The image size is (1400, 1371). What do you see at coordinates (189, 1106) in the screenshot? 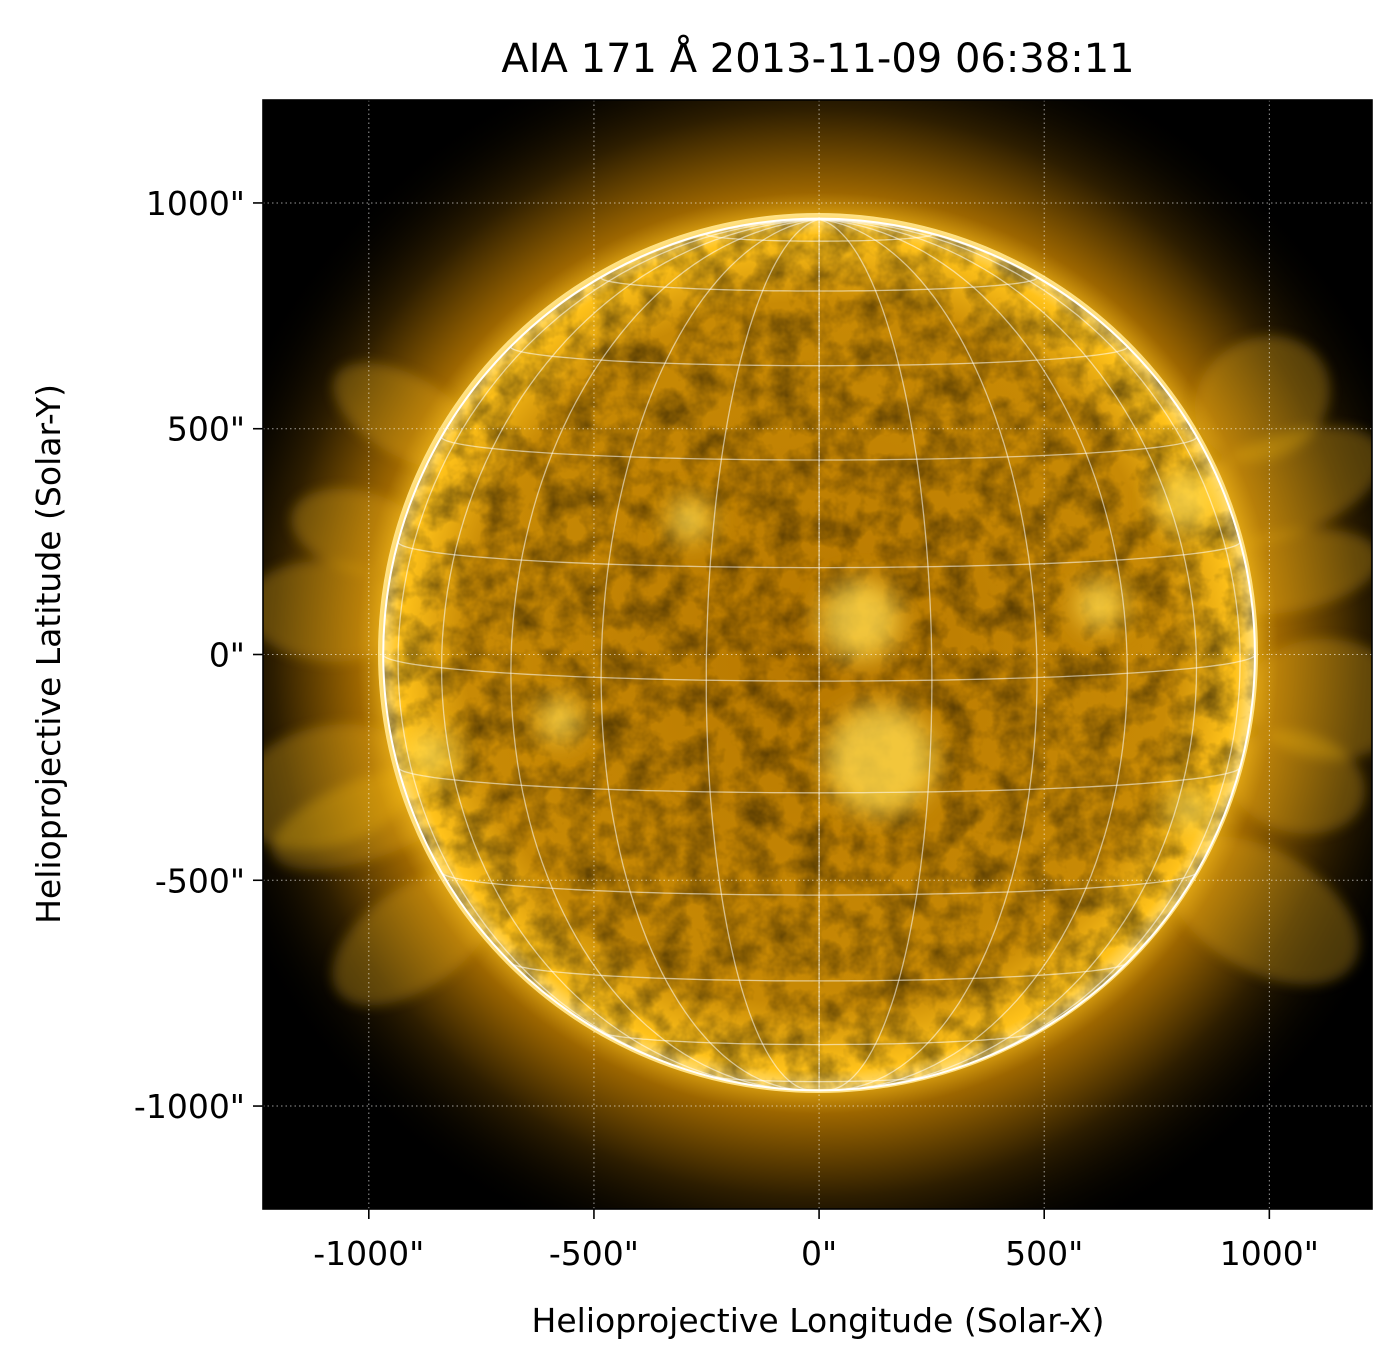
I see `y-tick-label: -1000"` at bounding box center [189, 1106].